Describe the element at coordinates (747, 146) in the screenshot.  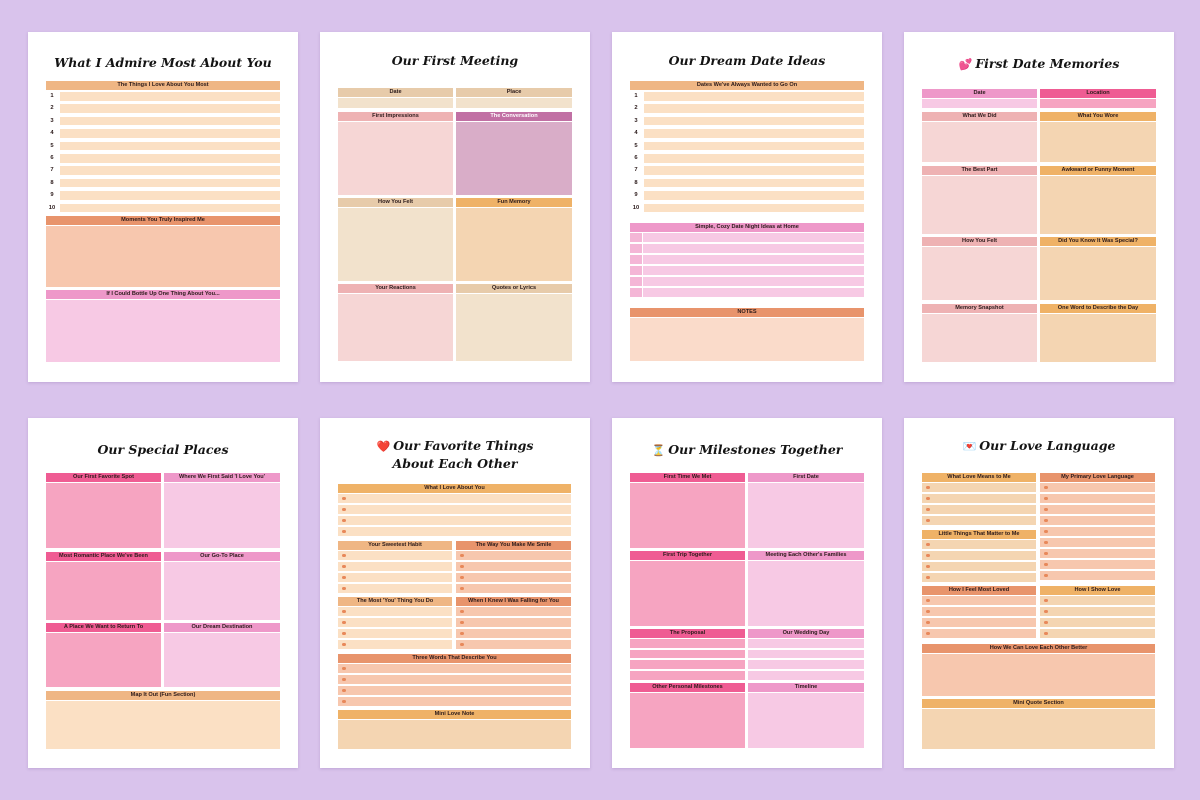
I see `numbered-row: 5` at that location.